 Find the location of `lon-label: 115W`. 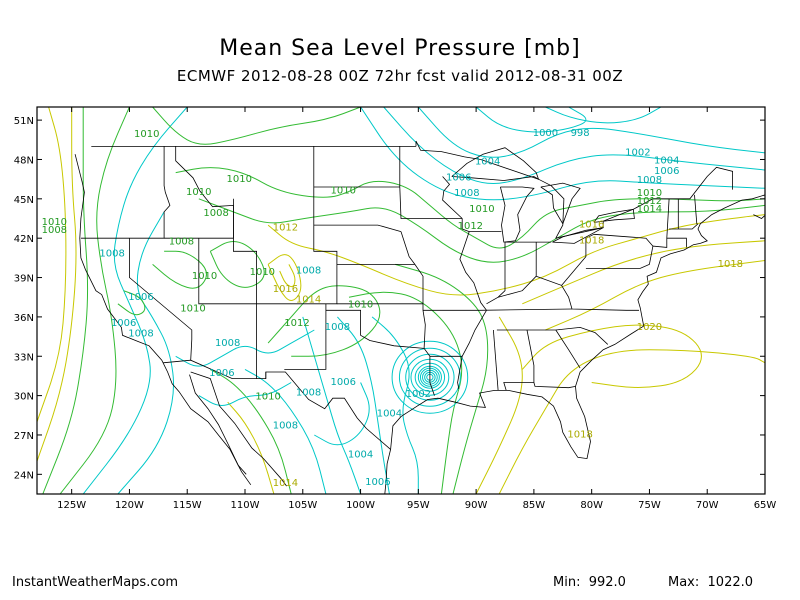

lon-label: 115W is located at coordinates (187, 505).